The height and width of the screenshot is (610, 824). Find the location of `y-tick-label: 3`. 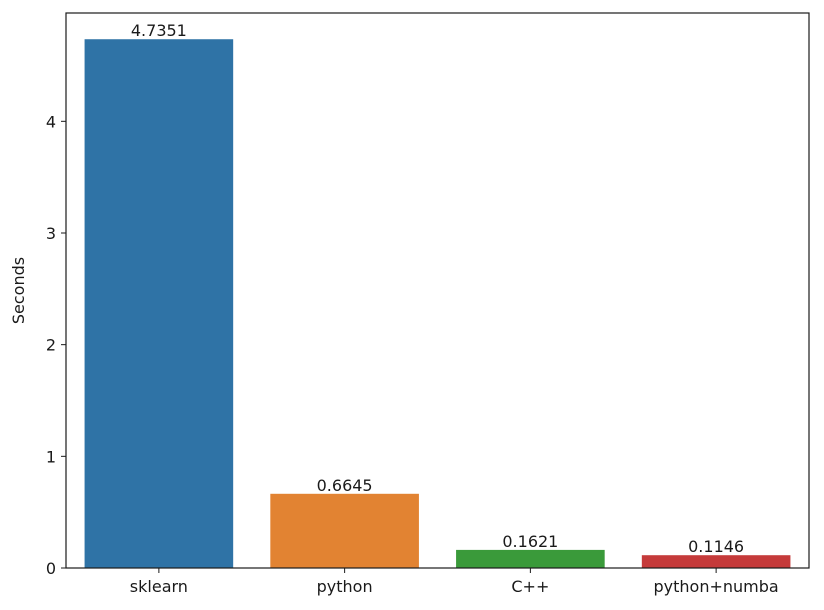

y-tick-label: 3 is located at coordinates (51, 233).